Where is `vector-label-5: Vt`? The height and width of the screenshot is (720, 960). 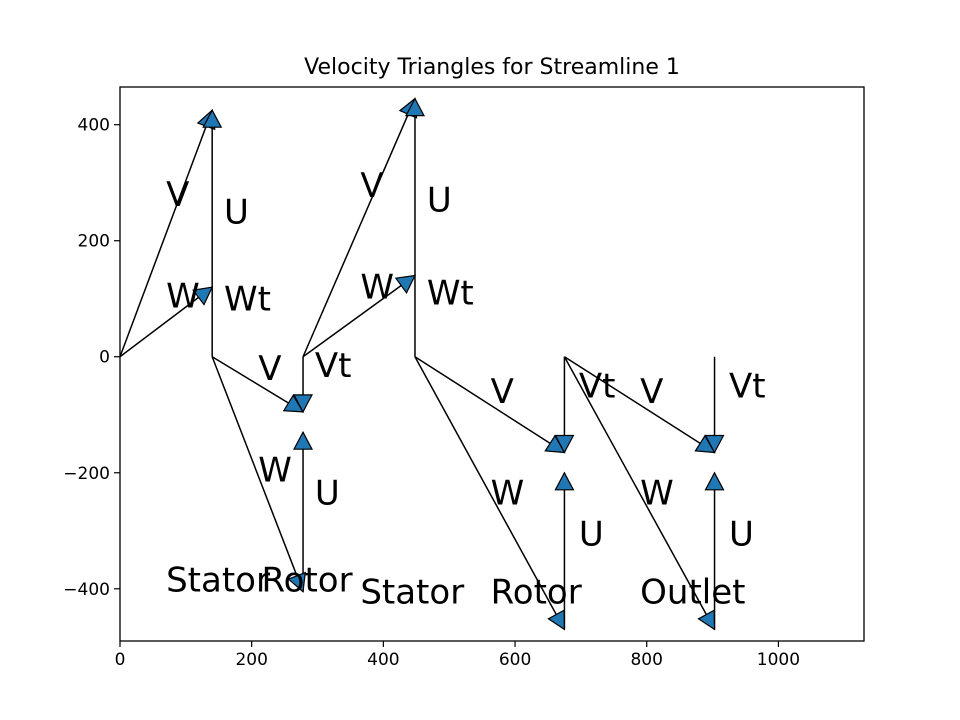
vector-label-5: Vt is located at coordinates (333, 366).